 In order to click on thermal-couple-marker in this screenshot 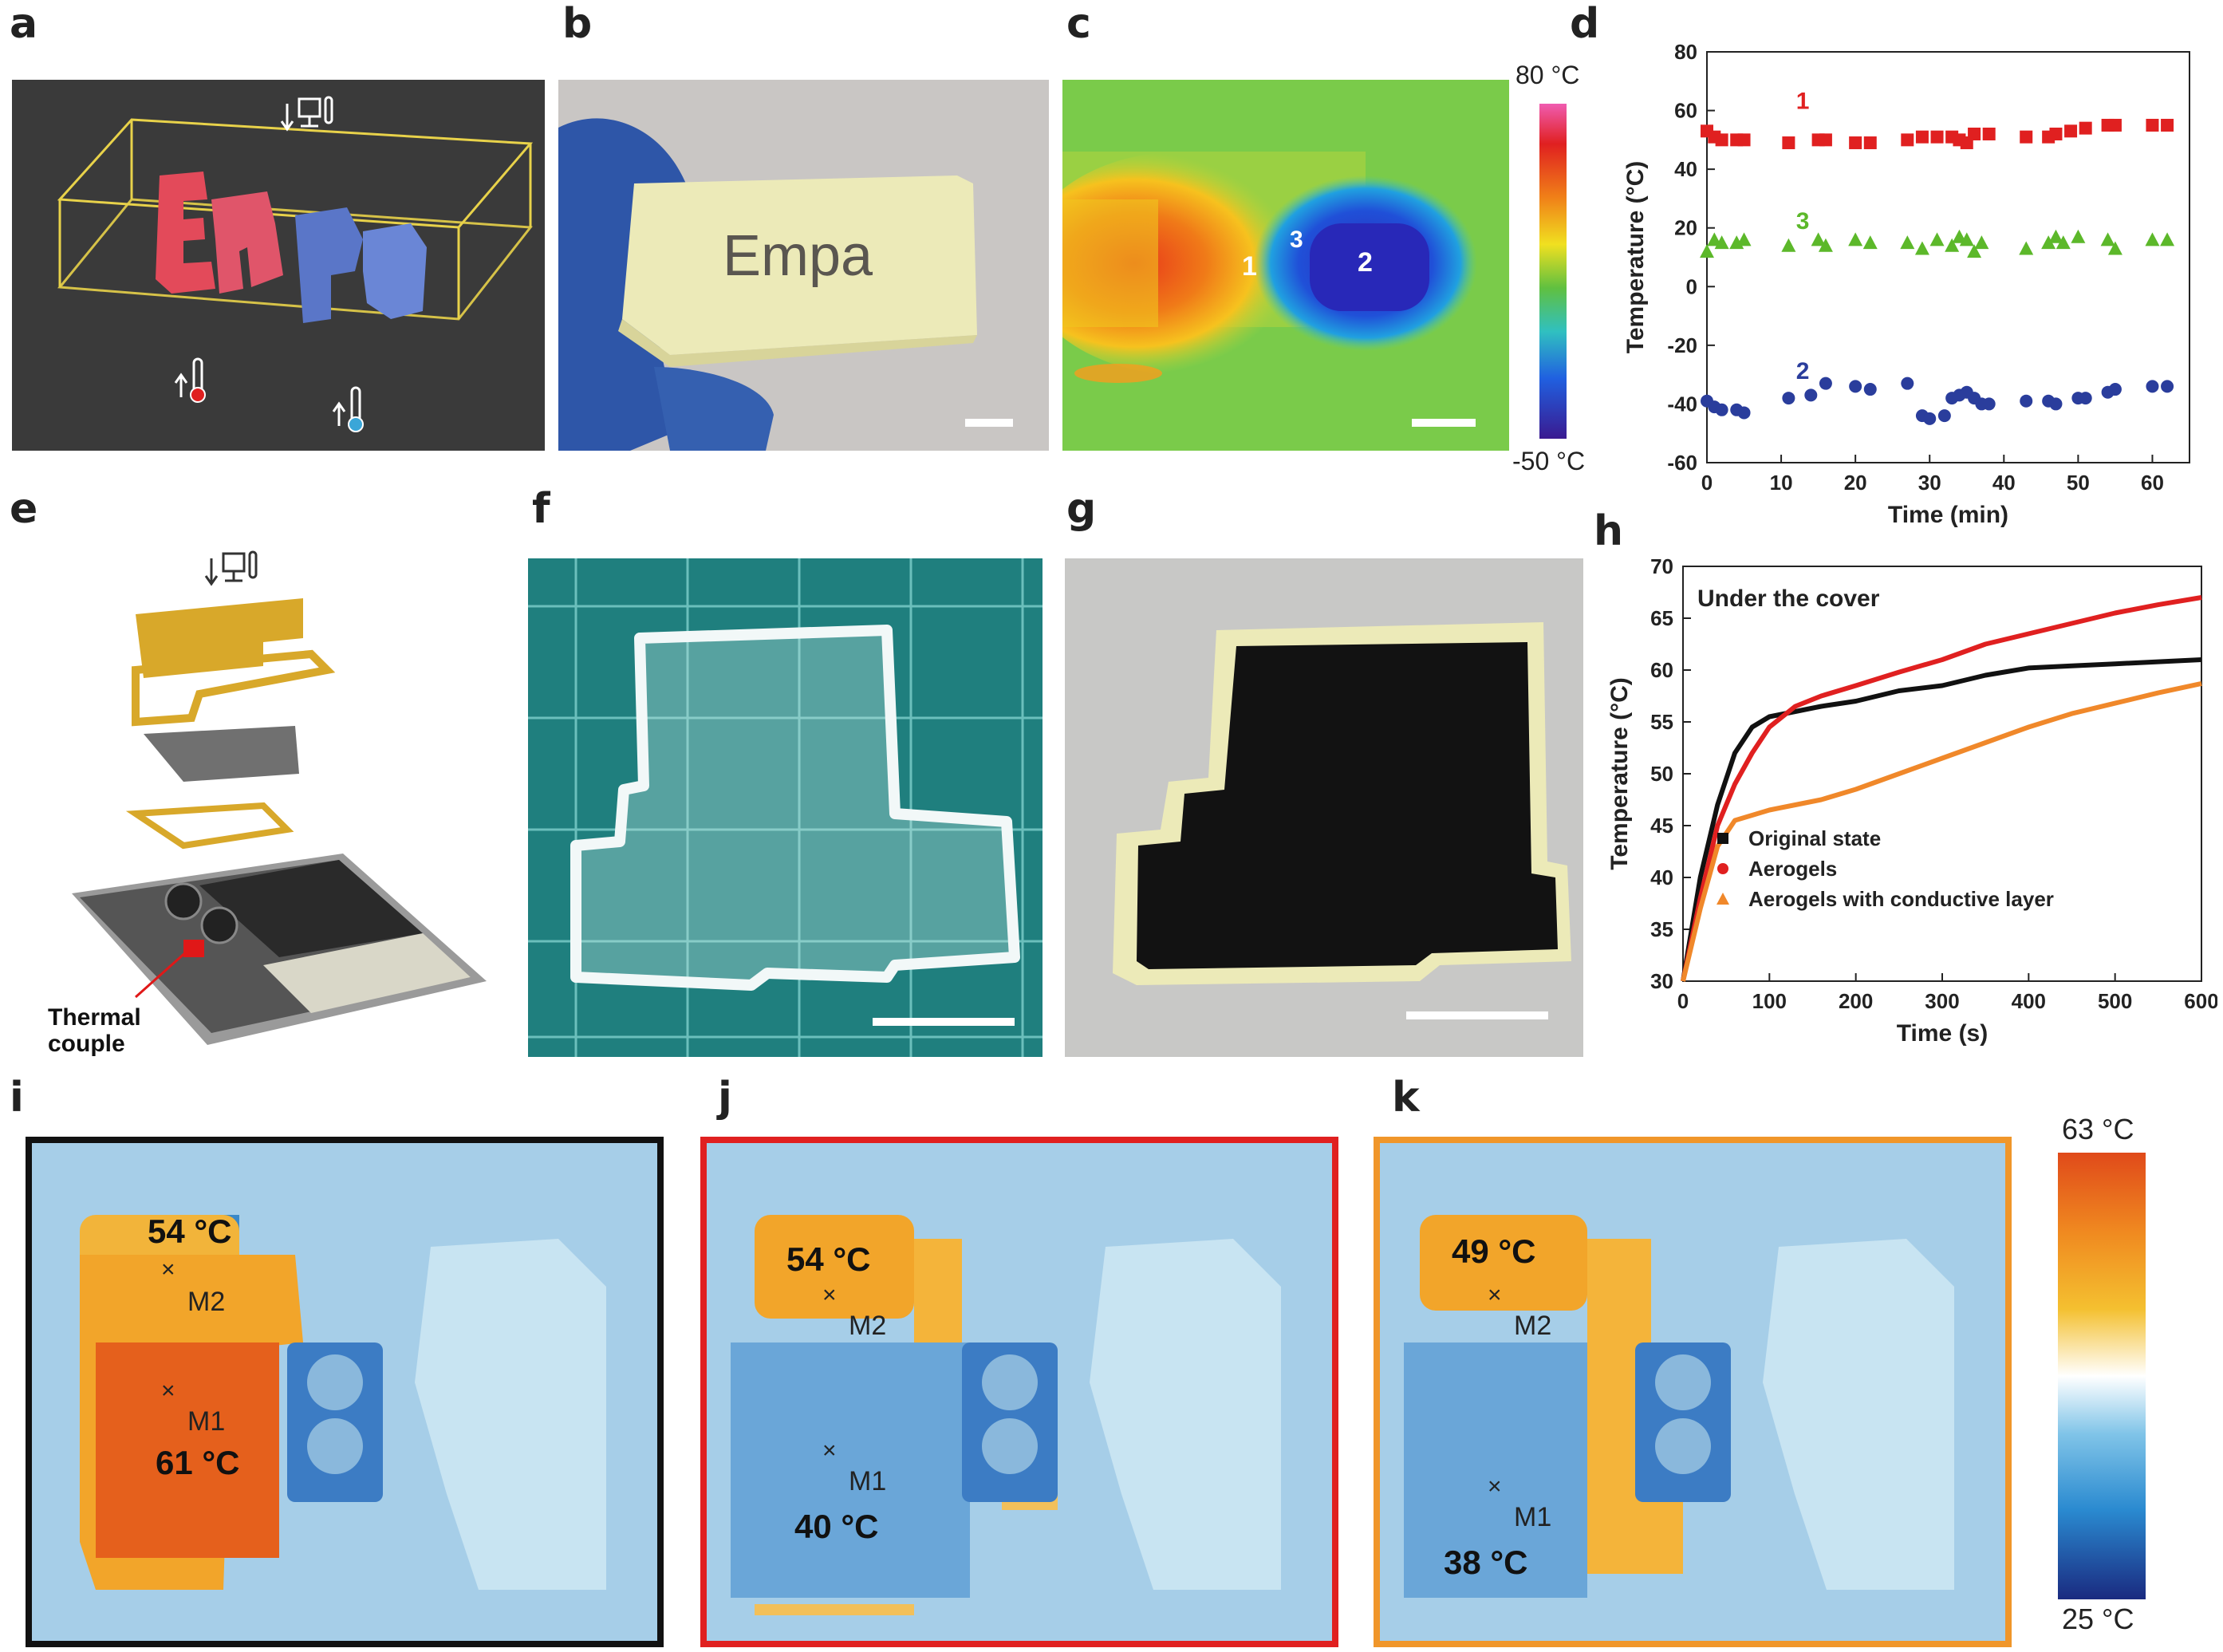, I will do `click(193, 948)`.